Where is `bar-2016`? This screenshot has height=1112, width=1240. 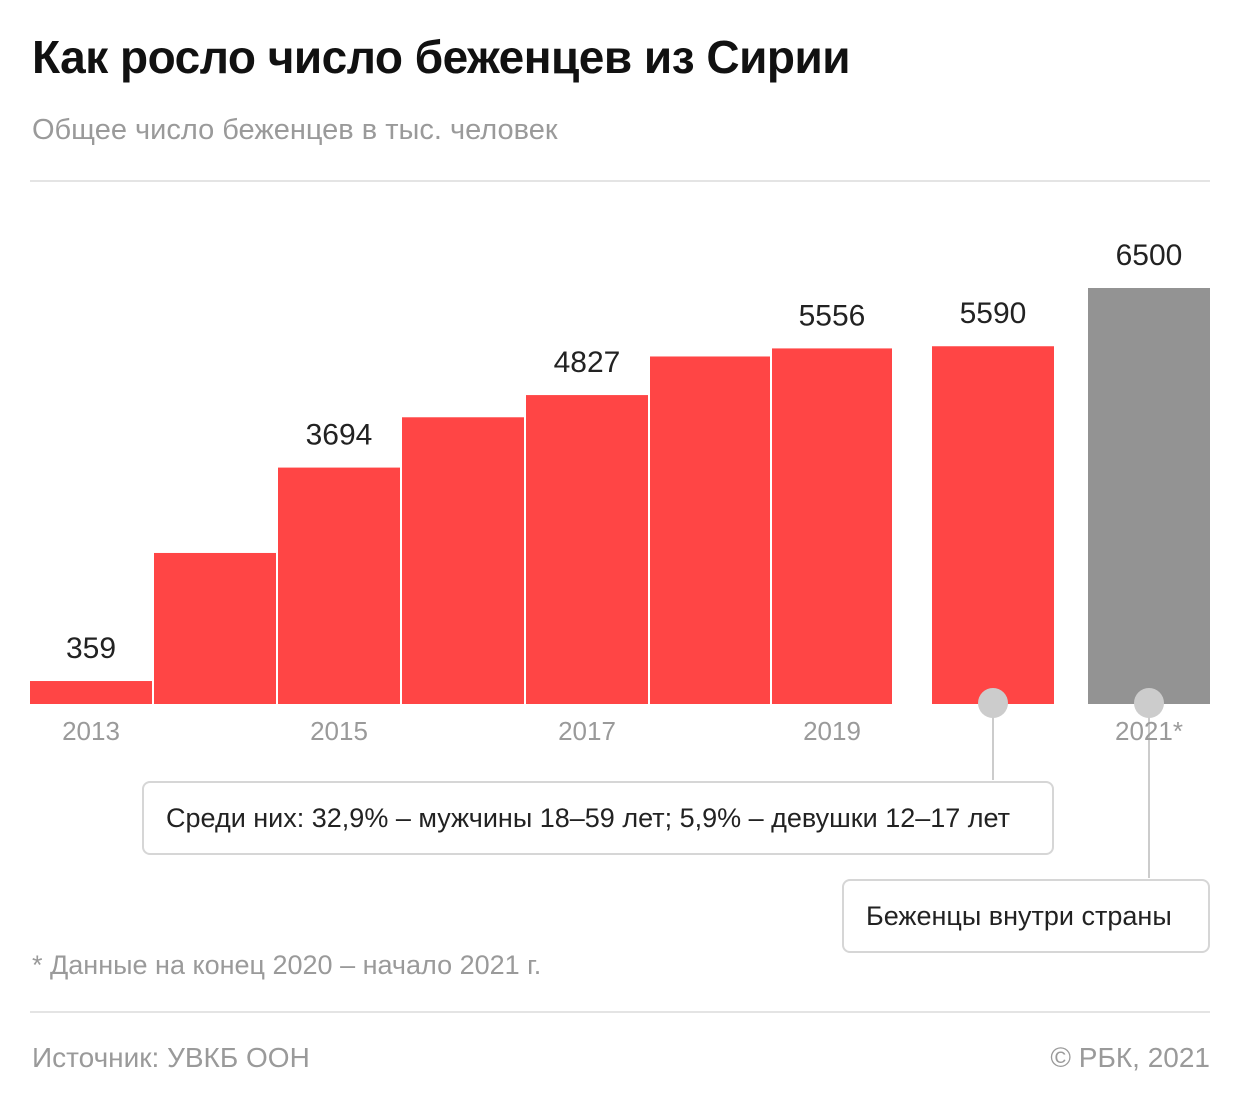
bar-2016 is located at coordinates (463, 560).